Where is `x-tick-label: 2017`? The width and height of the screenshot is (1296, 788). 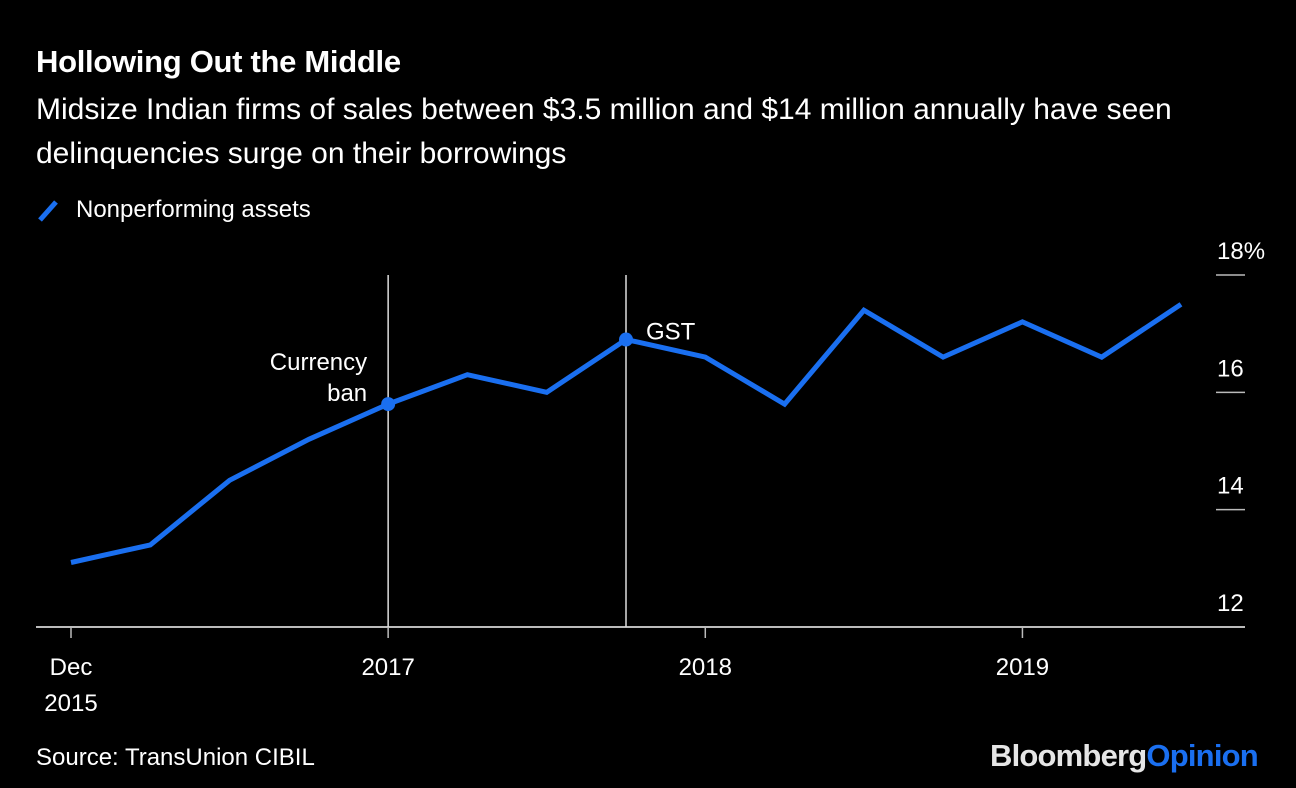
x-tick-label: 2017 is located at coordinates (387, 667).